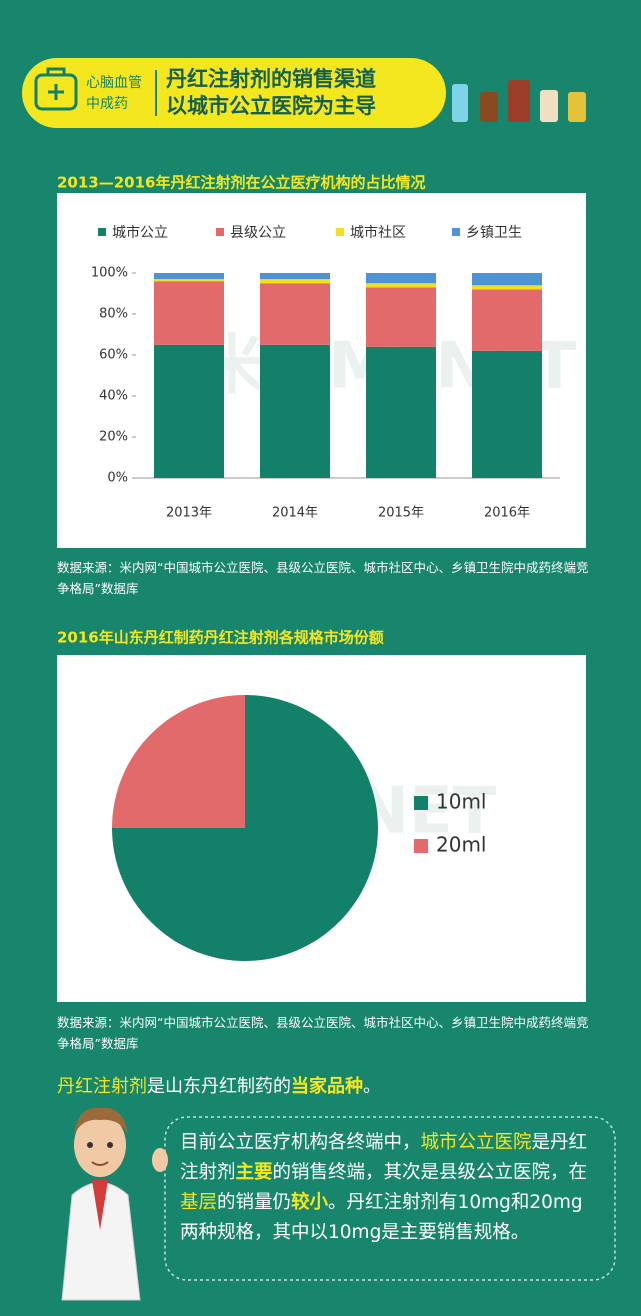  I want to click on x-tick-label: 2015年, so click(401, 513).